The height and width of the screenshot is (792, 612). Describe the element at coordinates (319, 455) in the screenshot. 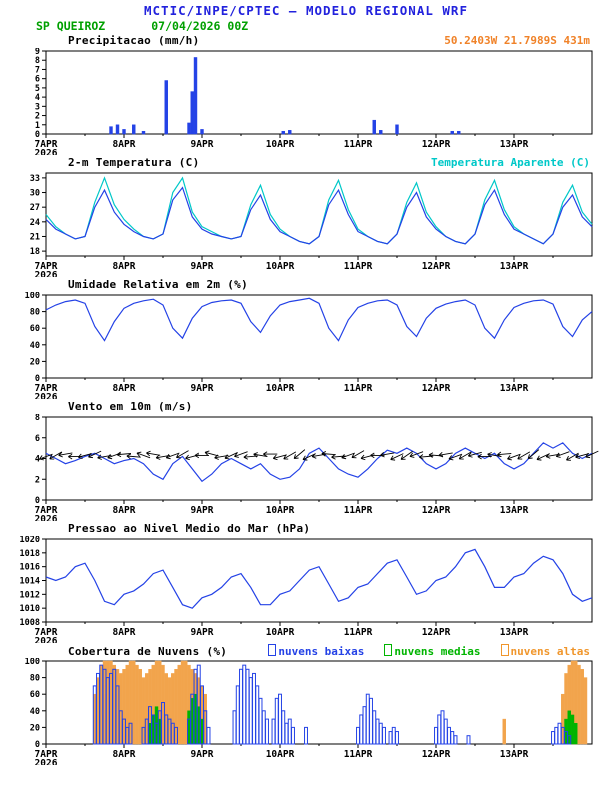

I see `series-vento-direcao` at that location.